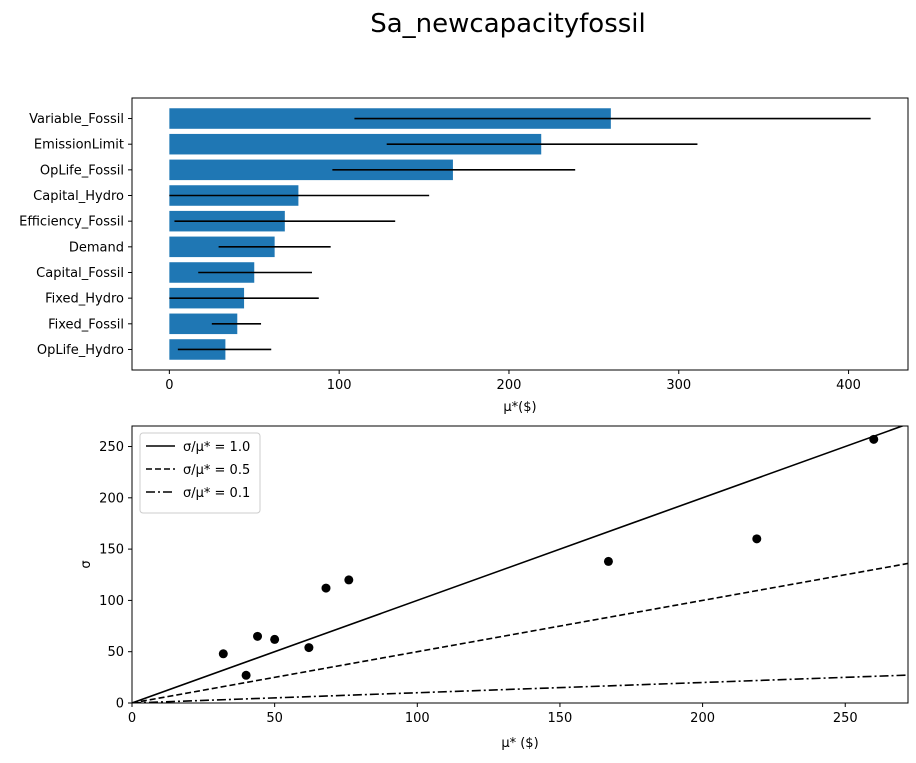  Describe the element at coordinates (76, 119) in the screenshot. I see `y-tick-label: Variable_Fossil` at that location.